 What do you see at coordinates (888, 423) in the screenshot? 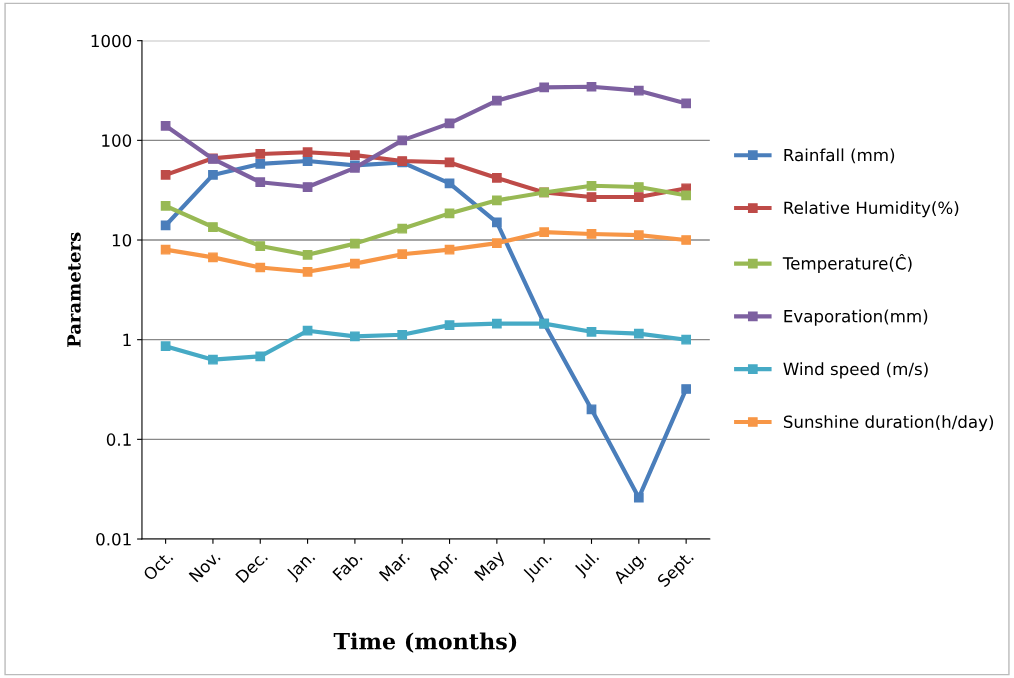
I see `legend-label: Sunshine duration(h/day)` at bounding box center [888, 423].